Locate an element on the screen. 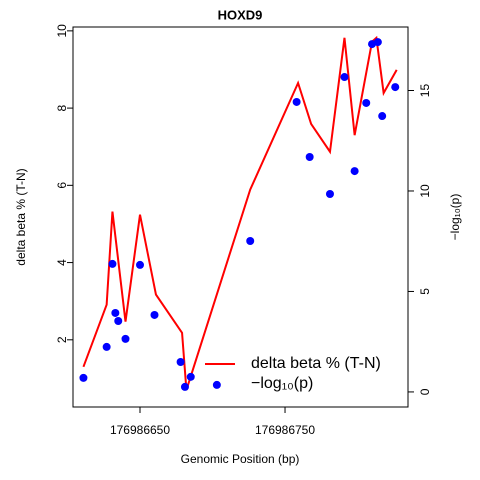  x-axis-label: Genomic Position (bp) is located at coordinates (240, 459).